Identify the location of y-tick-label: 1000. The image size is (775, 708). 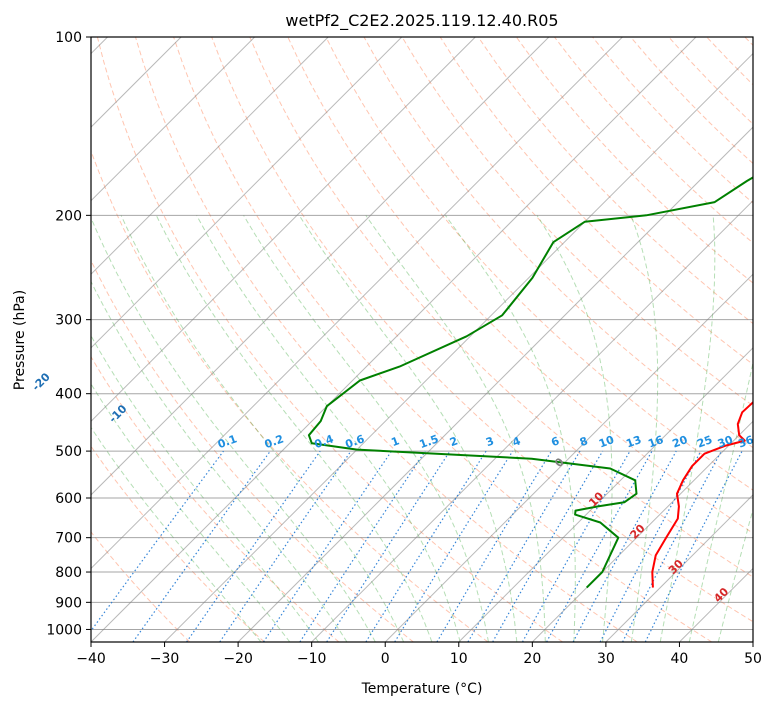
(64, 630).